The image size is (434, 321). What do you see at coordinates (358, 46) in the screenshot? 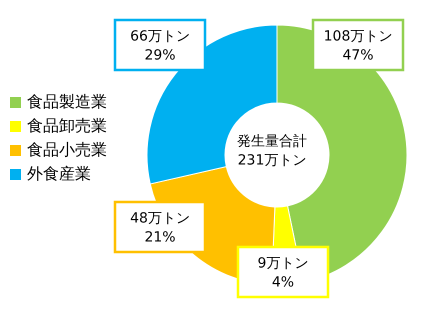
I see `data-label: 108万トン 47%` at bounding box center [358, 46].